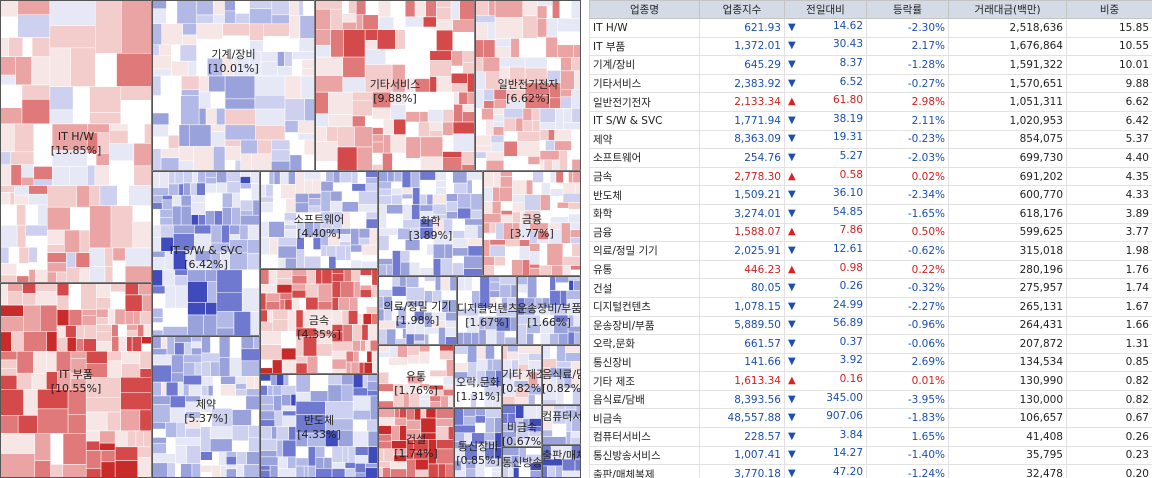  Describe the element at coordinates (644, 195) in the screenshot. I see `cell-sector-name: 반도체` at that location.